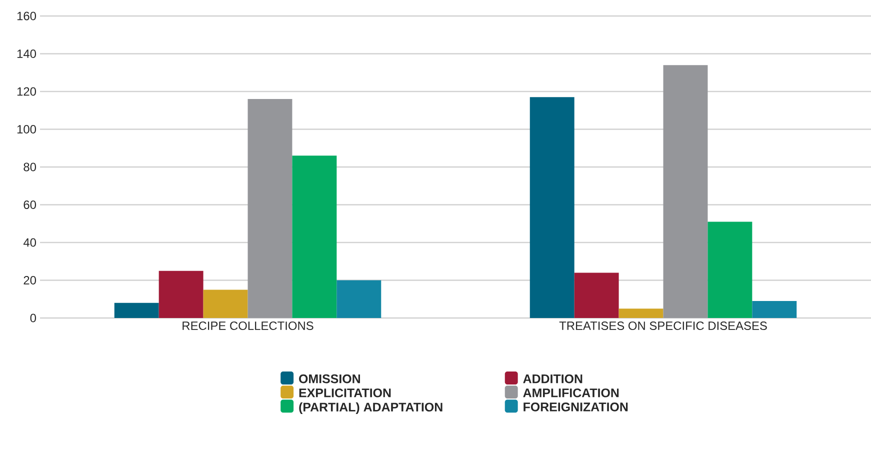 The width and height of the screenshot is (871, 453). Describe the element at coordinates (30, 167) in the screenshot. I see `y-tick-label: 80` at that location.